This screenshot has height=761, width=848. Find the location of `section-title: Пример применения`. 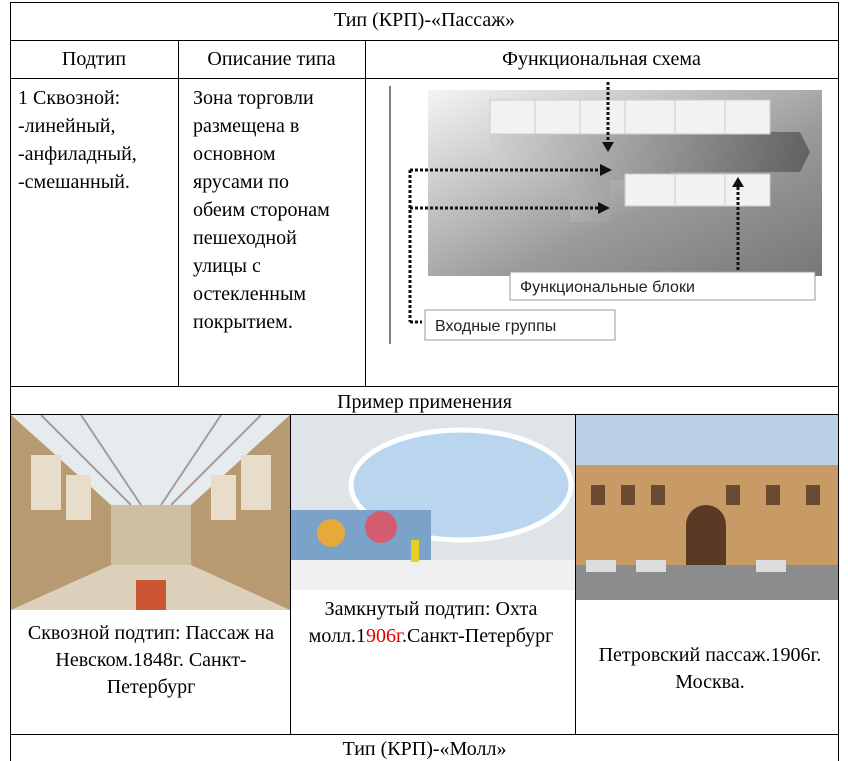

section-title: Пример применения is located at coordinates (424, 402).